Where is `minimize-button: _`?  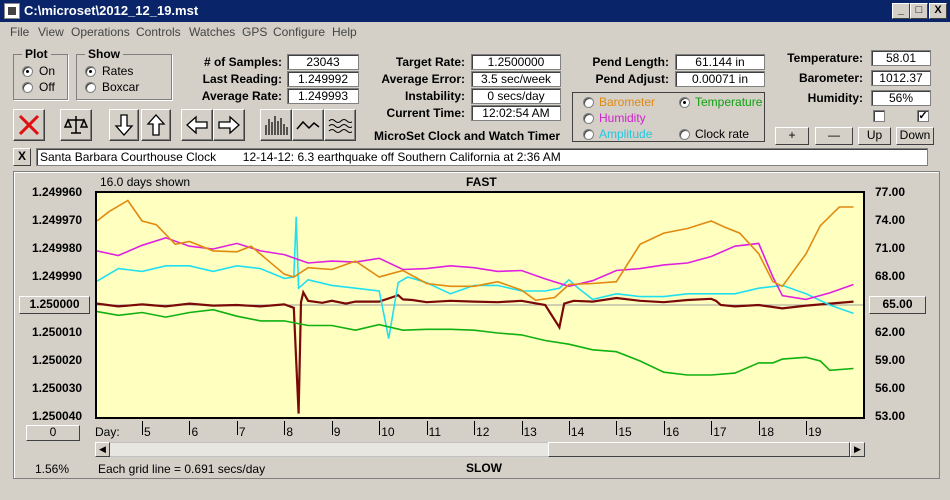 minimize-button: _ is located at coordinates (901, 11).